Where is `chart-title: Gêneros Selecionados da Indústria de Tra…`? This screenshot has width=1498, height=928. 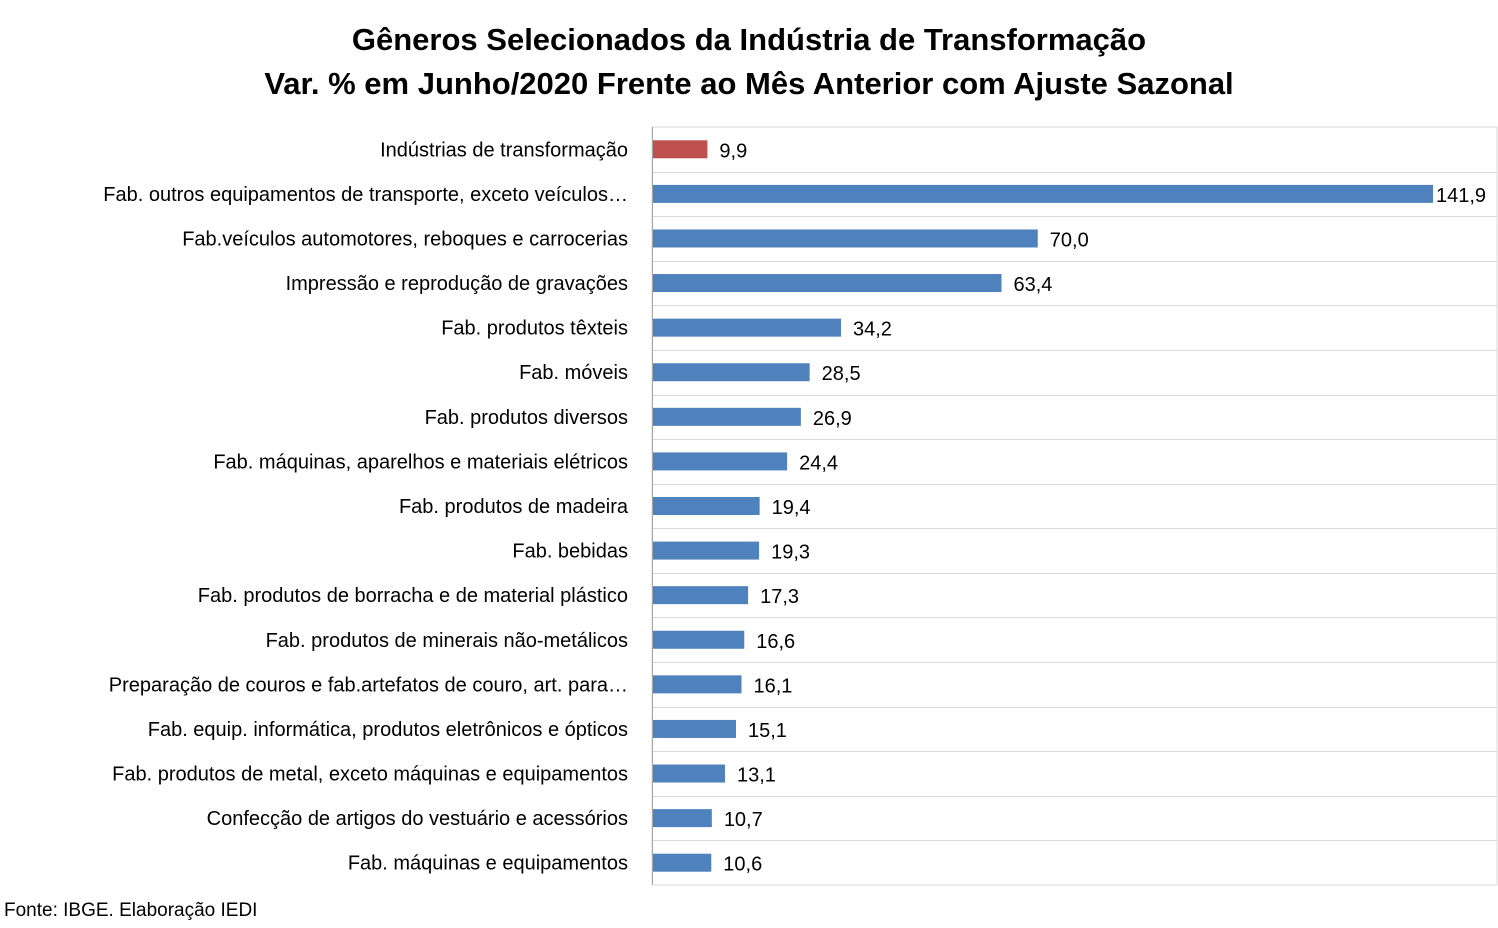 chart-title: Gêneros Selecionados da Indústria de Tra… is located at coordinates (749, 62).